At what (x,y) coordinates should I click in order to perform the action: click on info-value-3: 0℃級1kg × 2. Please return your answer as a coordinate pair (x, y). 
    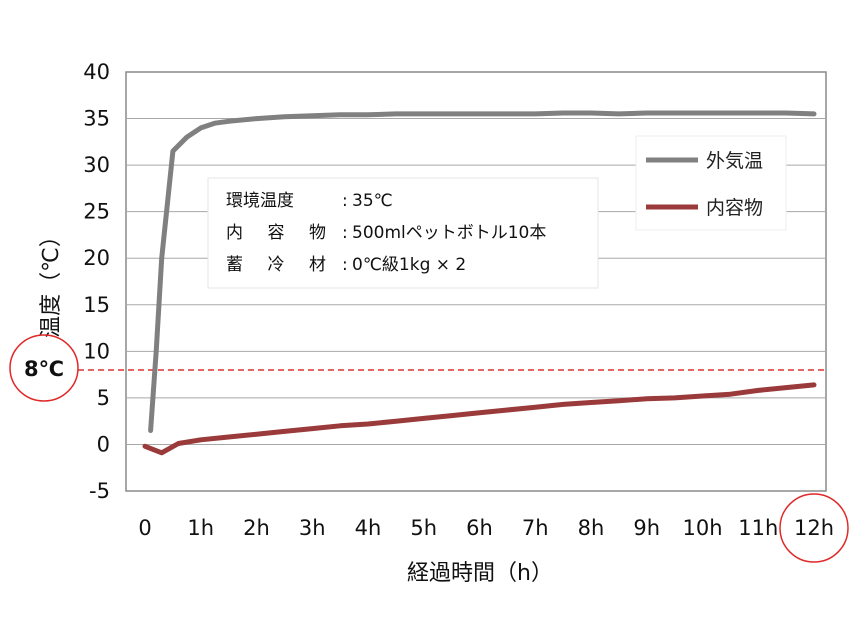
    Looking at the image, I should click on (409, 265).